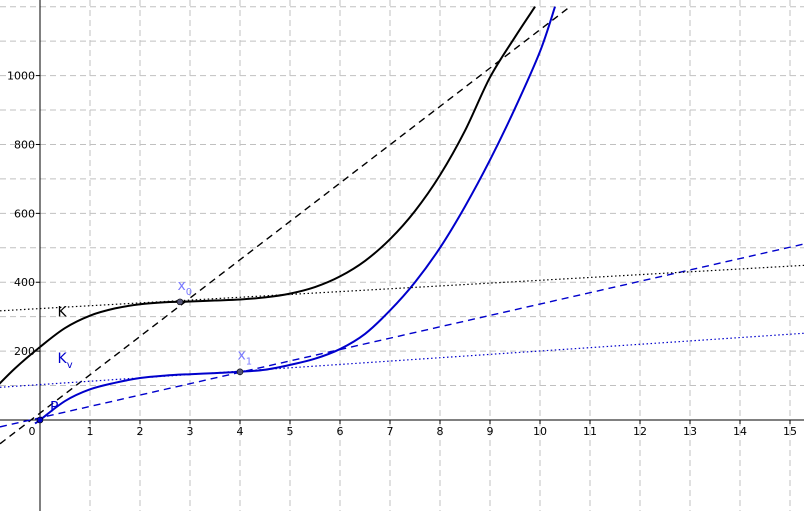 This screenshot has width=804, height=511. Describe the element at coordinates (240, 431) in the screenshot. I see `x-tick-label: 4` at that location.